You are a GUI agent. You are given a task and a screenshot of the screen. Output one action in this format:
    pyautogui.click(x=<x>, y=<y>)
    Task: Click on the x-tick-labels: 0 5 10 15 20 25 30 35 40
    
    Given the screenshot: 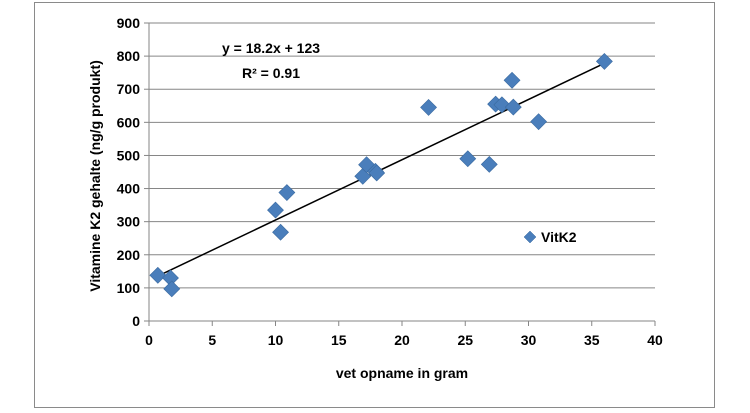 What is the action you would take?
    pyautogui.click(x=404, y=340)
    